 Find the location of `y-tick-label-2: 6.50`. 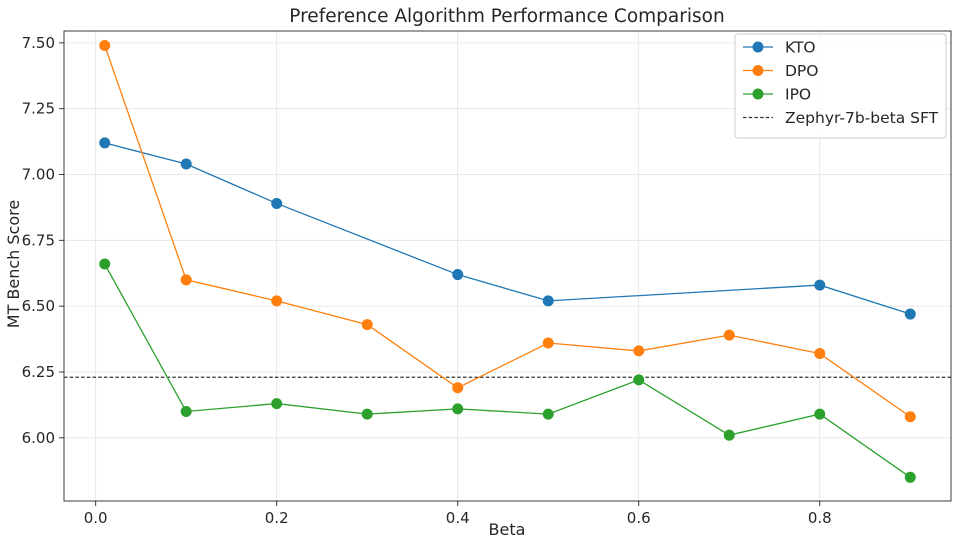

y-tick-label-2: 6.50 is located at coordinates (38, 306).